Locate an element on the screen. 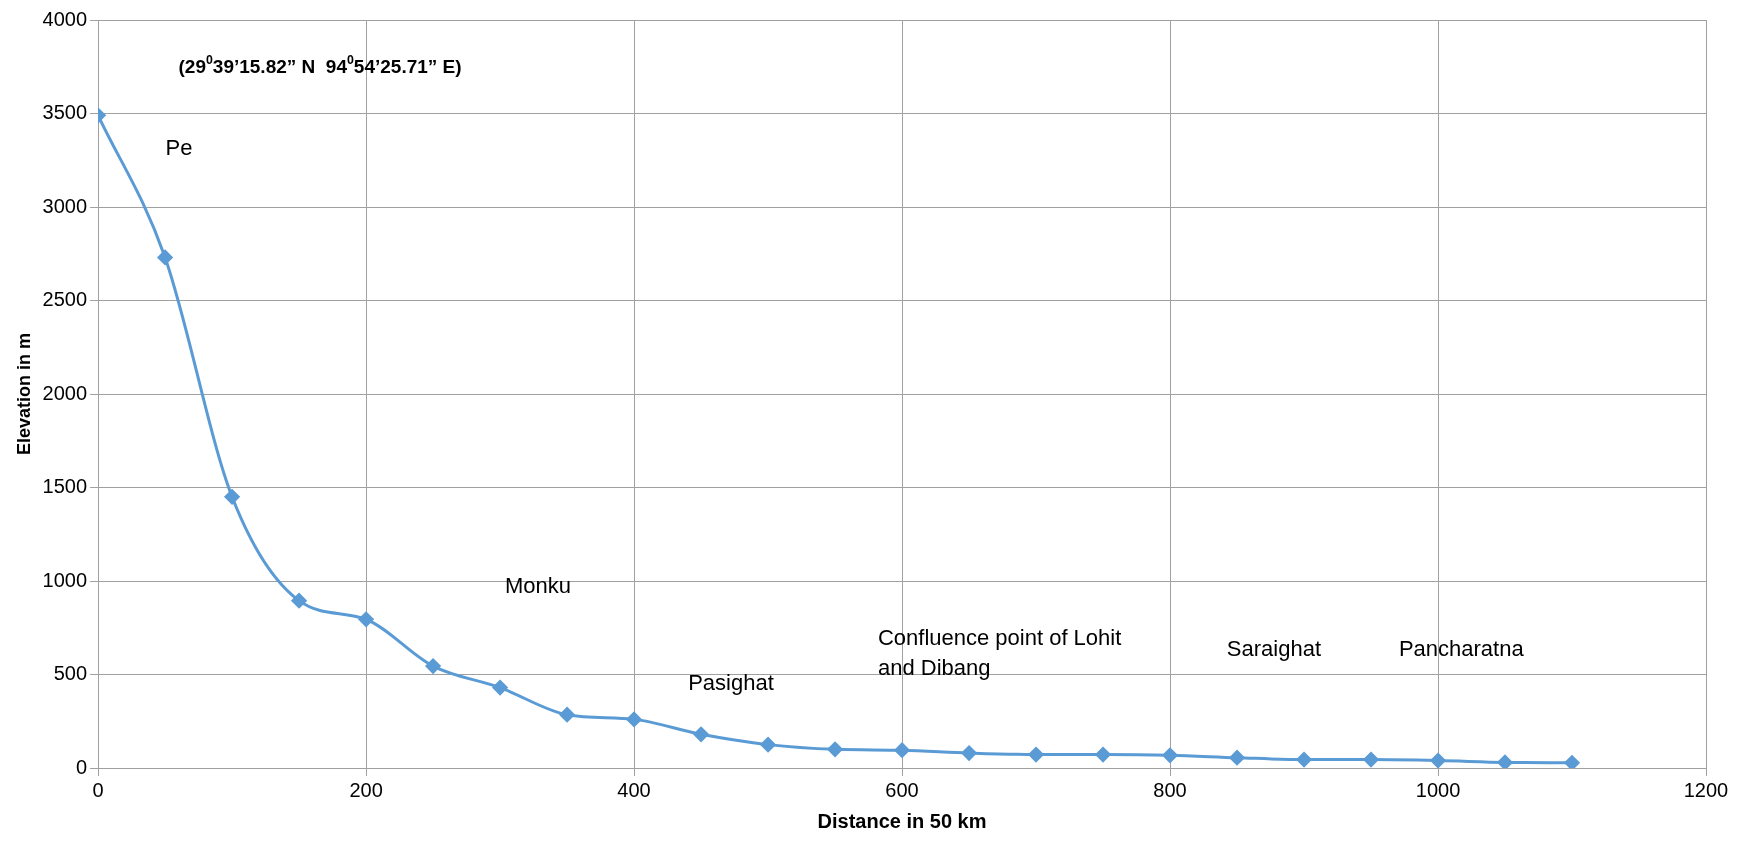 The width and height of the screenshot is (1756, 848). annotation: Monku is located at coordinates (537, 585).